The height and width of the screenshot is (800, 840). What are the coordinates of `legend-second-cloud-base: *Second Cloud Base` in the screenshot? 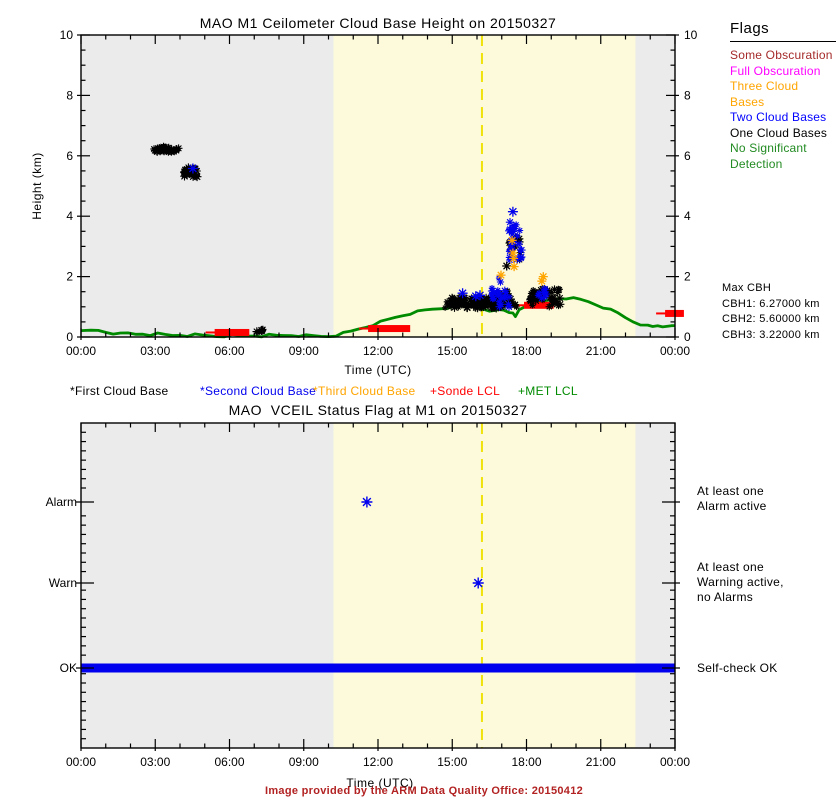 It's located at (258, 391).